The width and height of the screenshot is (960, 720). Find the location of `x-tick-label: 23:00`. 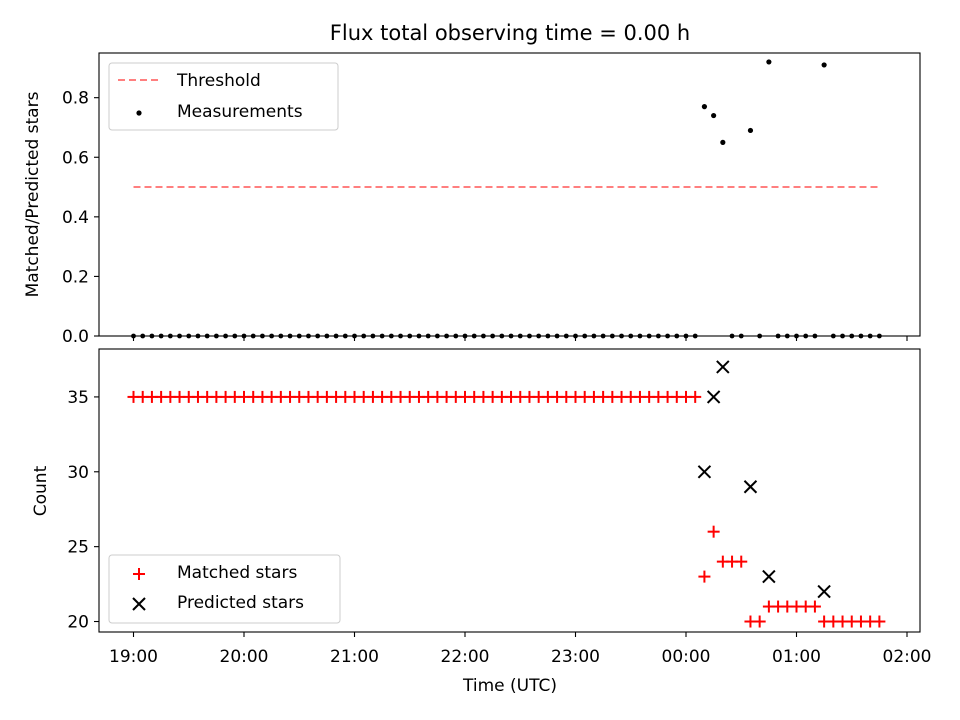

x-tick-label: 23:00 is located at coordinates (575, 657).